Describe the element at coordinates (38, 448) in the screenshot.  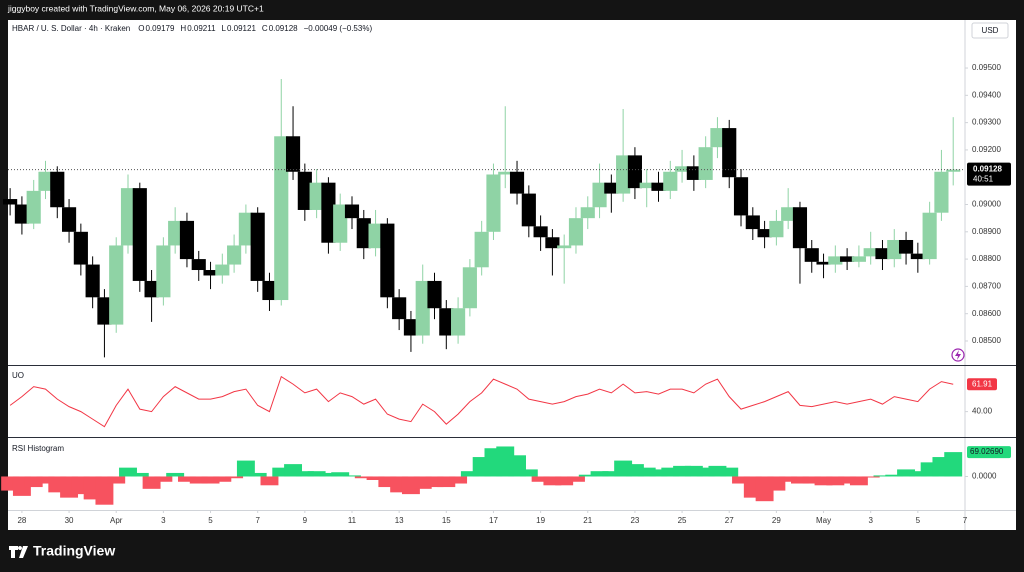
I see `pane-title: RSI Histogram` at that location.